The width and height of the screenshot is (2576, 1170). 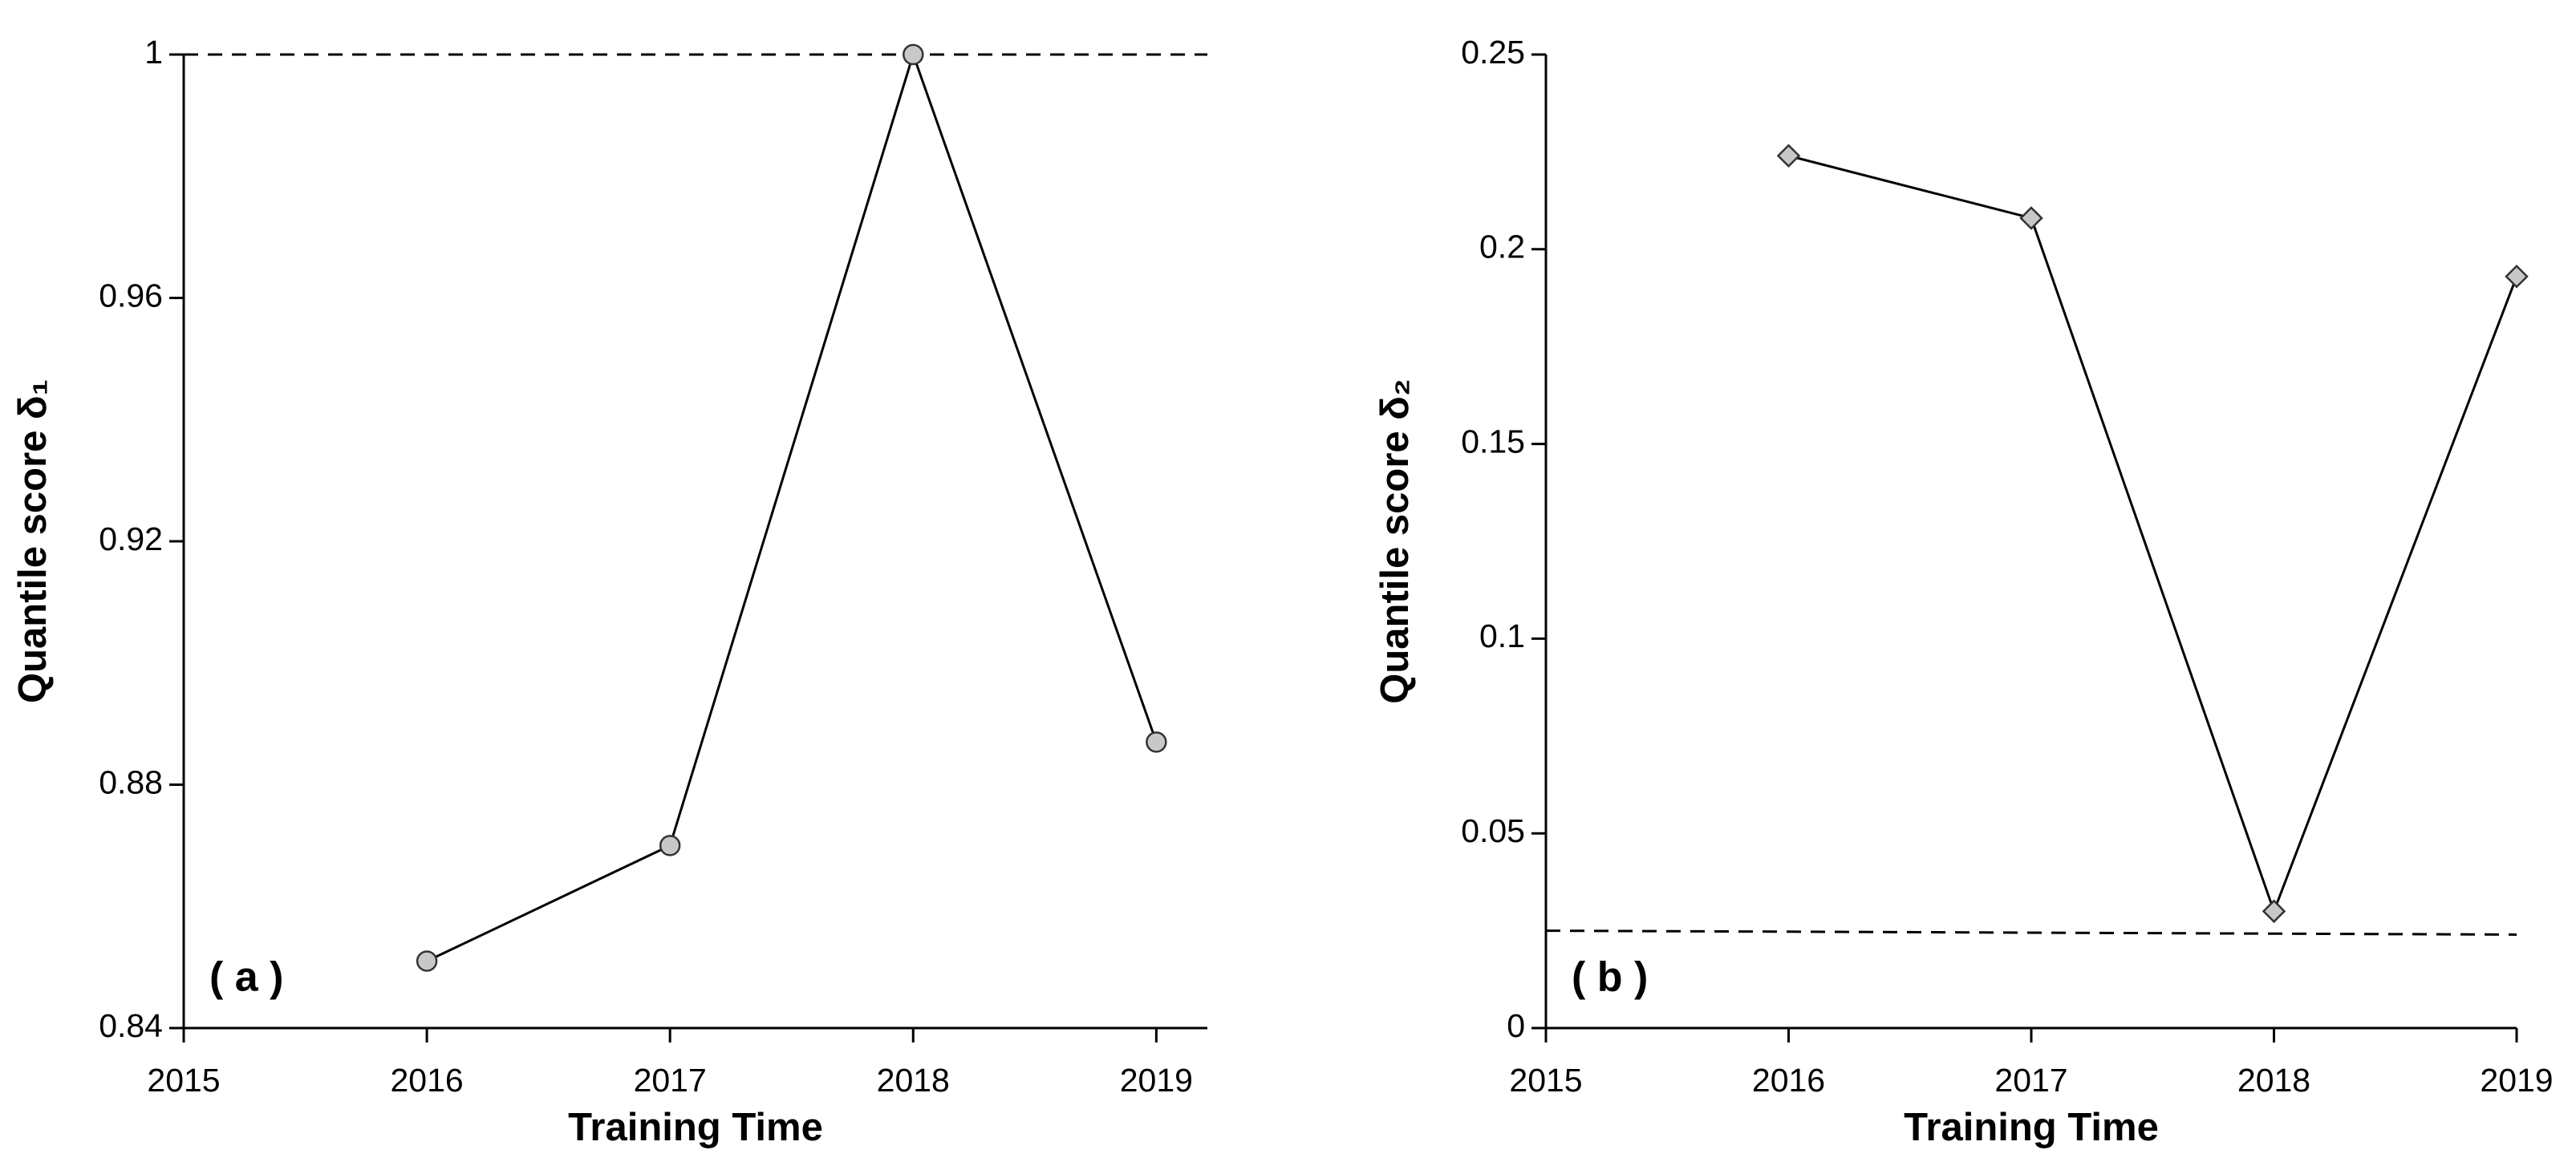 What do you see at coordinates (1395, 541) in the screenshot?
I see `y-axis-title: Quantile score δ₂` at bounding box center [1395, 541].